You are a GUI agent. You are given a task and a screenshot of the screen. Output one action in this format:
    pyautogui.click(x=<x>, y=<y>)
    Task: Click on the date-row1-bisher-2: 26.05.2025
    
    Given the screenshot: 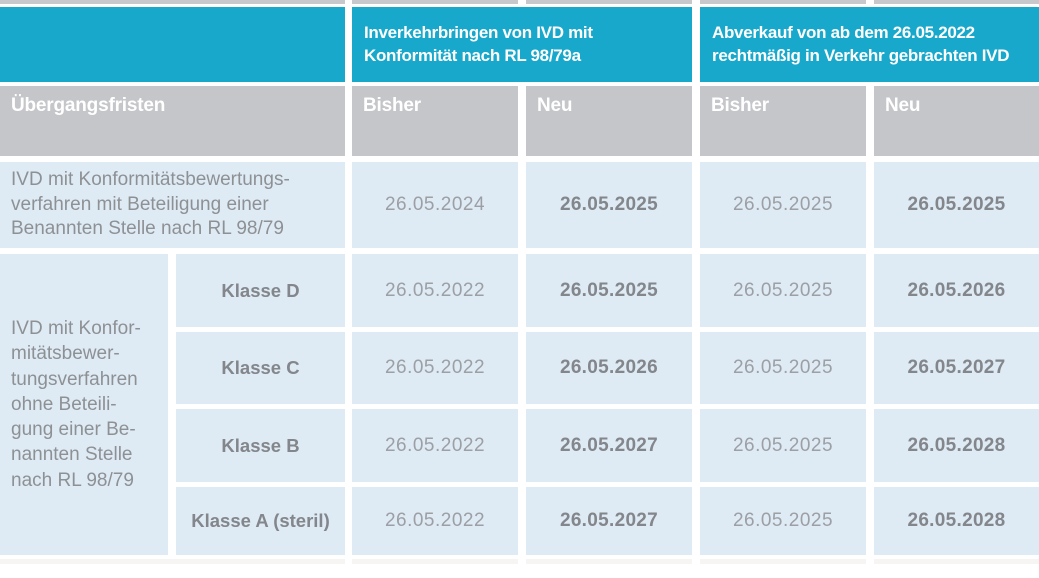 What is the action you would take?
    pyautogui.click(x=783, y=205)
    